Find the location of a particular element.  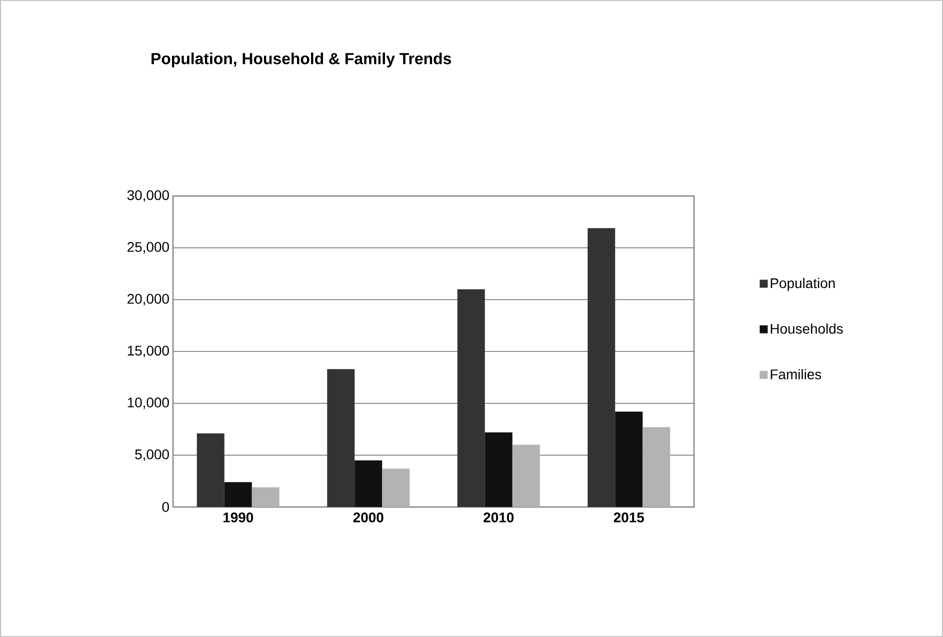

y-tick-label: 25,000 is located at coordinates (148, 248).